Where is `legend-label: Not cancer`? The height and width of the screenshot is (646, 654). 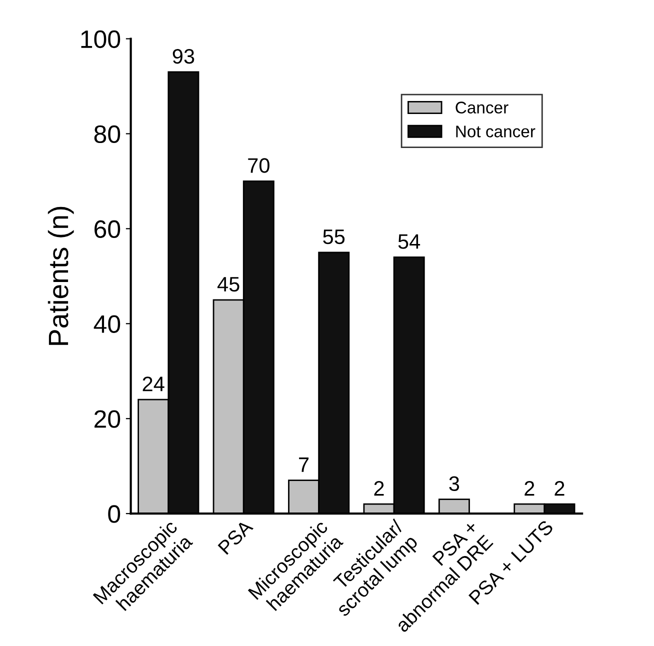
legend-label: Not cancer is located at coordinates (496, 132).